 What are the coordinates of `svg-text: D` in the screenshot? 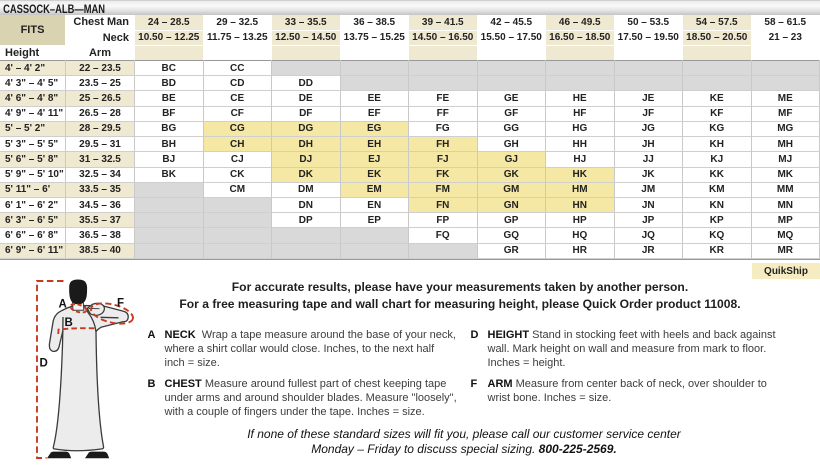 It's located at (44, 363).